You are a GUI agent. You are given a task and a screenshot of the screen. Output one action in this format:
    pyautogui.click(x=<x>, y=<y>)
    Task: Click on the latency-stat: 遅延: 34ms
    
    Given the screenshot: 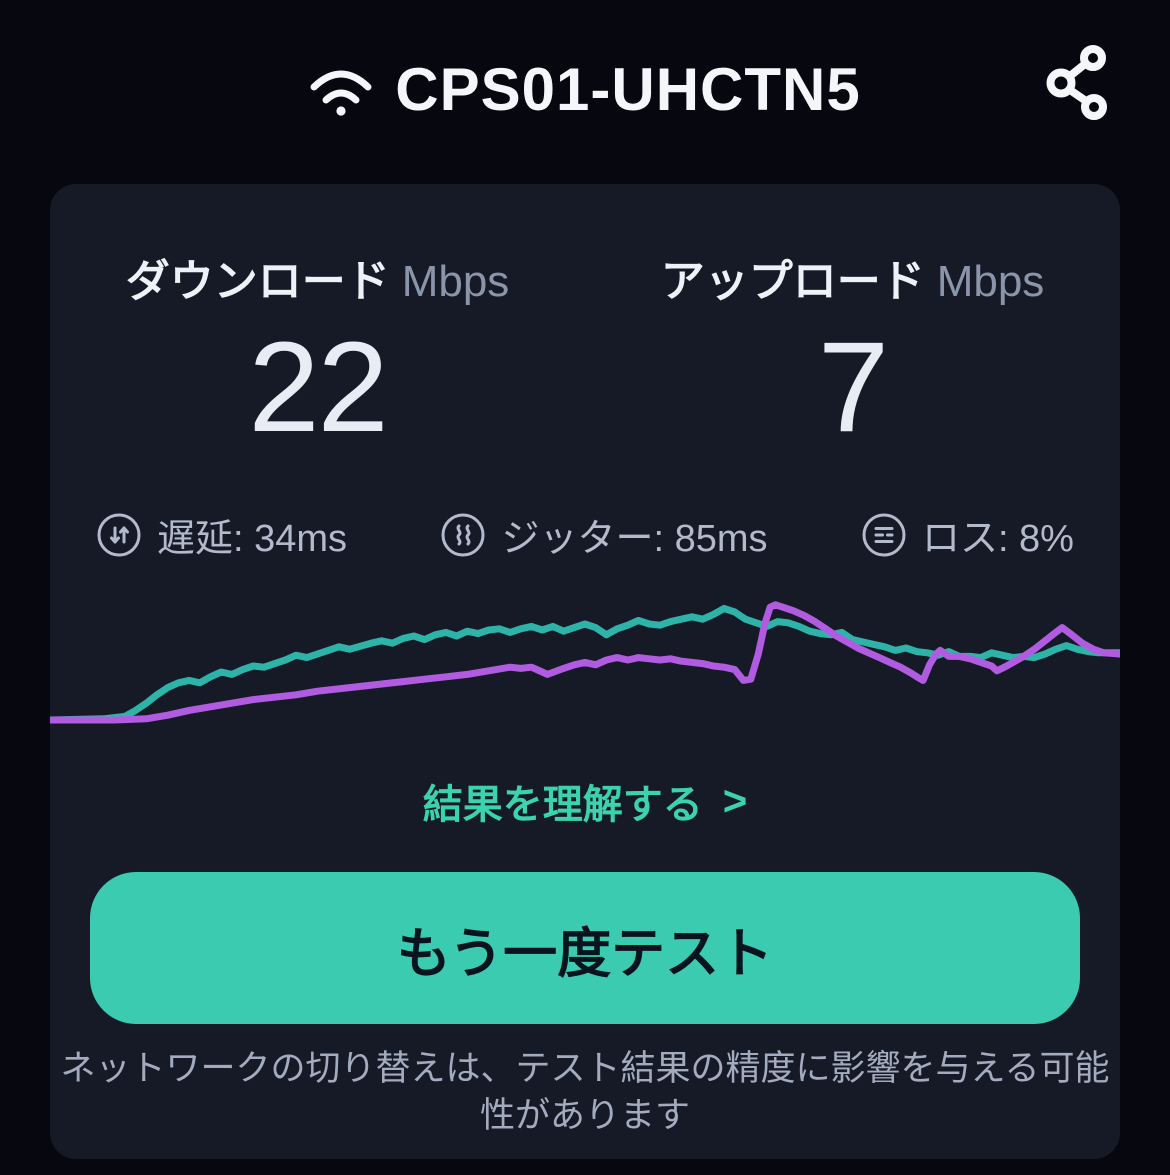 What is the action you would take?
    pyautogui.click(x=221, y=534)
    